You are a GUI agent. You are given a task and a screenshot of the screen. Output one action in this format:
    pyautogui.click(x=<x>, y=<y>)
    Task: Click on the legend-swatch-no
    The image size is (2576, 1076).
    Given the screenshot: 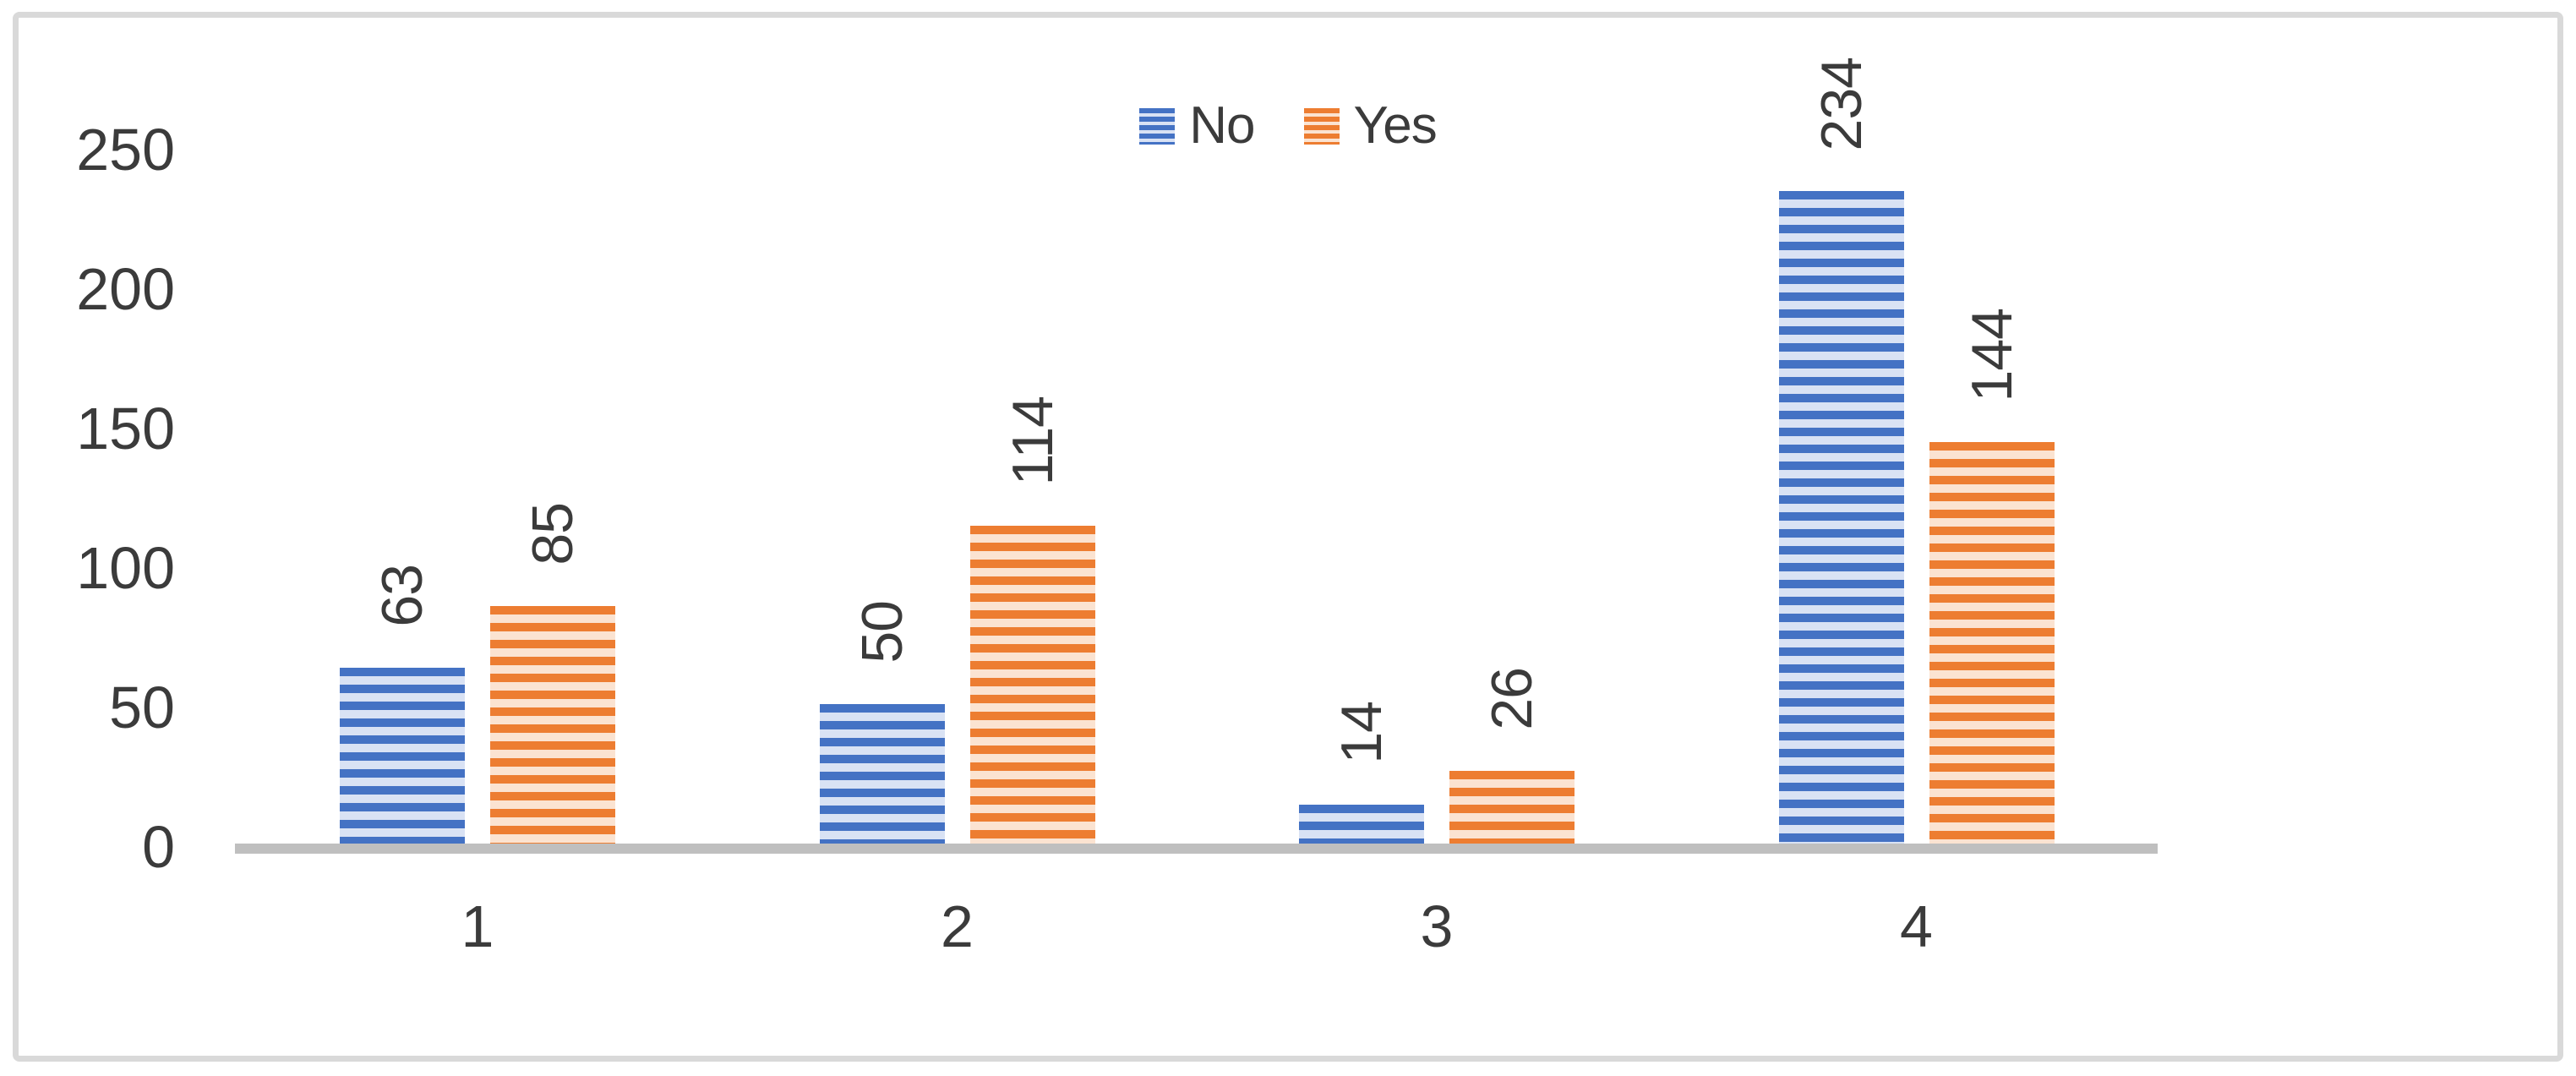 What is the action you would take?
    pyautogui.click(x=1157, y=126)
    